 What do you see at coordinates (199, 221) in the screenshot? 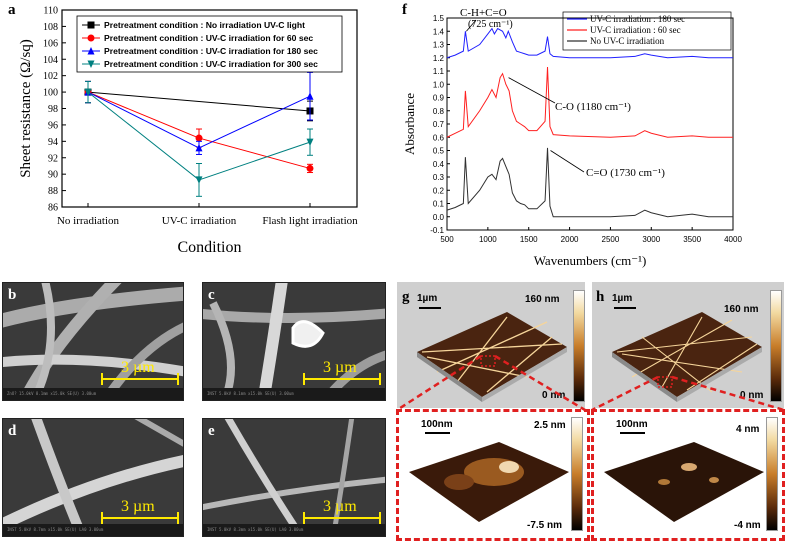
I see `x-tick-label-a: UV-C irradiation` at bounding box center [199, 221].